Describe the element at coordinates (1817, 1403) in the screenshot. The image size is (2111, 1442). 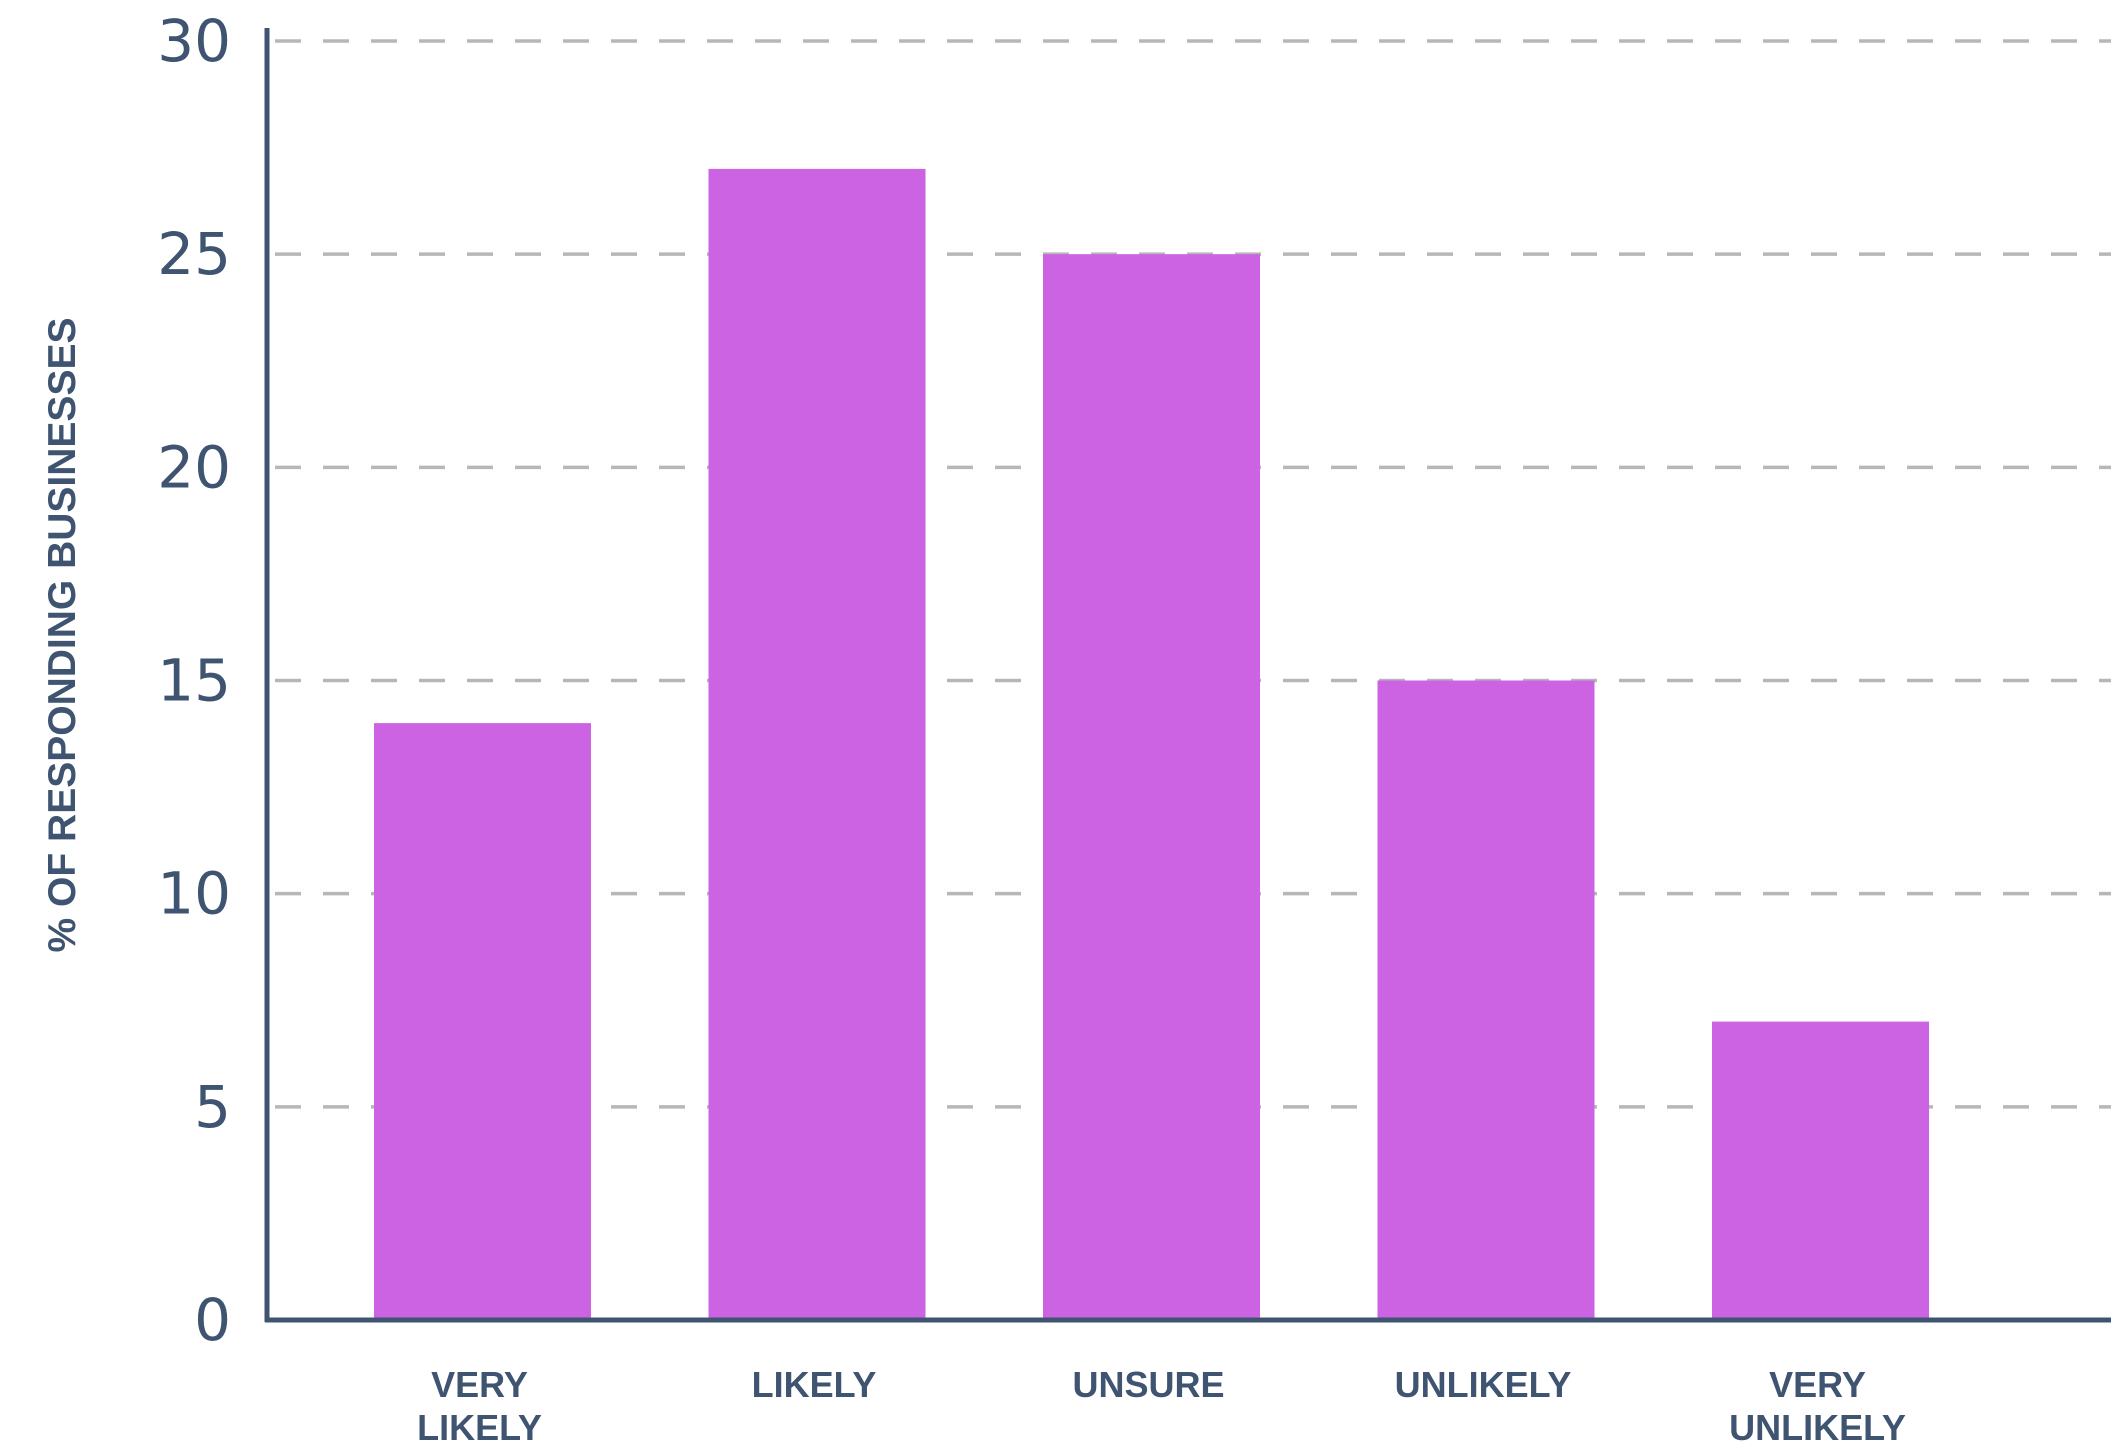
I see `x-tick-label: VERY UNLIKELY` at that location.